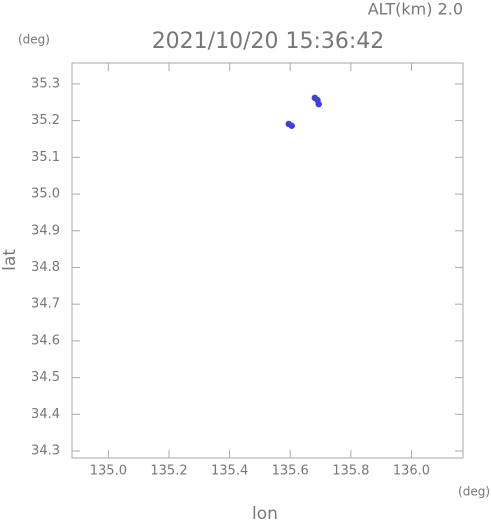 This screenshot has height=521, width=491. I want to click on x-tick-label: 135.8, so click(350, 471).